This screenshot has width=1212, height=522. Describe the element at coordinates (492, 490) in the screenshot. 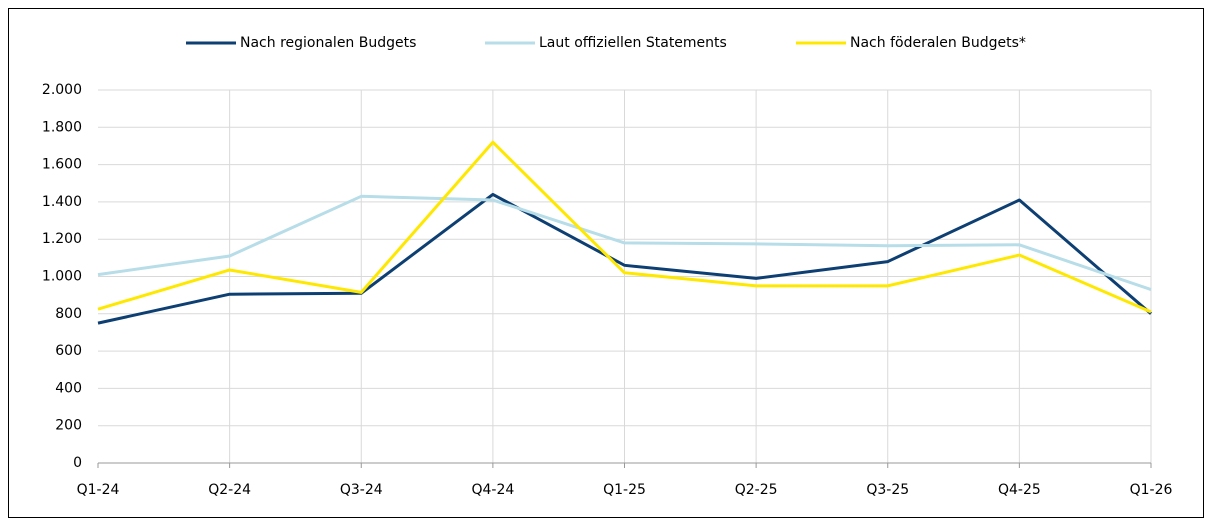

I see `x-tick-label: Q4-24` at that location.